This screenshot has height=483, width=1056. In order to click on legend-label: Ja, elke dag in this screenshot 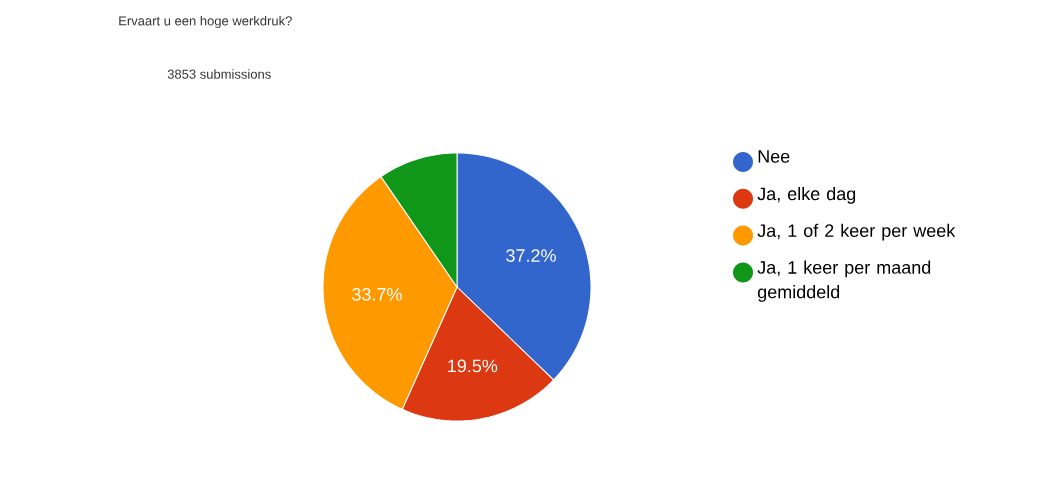, I will do `click(806, 195)`.